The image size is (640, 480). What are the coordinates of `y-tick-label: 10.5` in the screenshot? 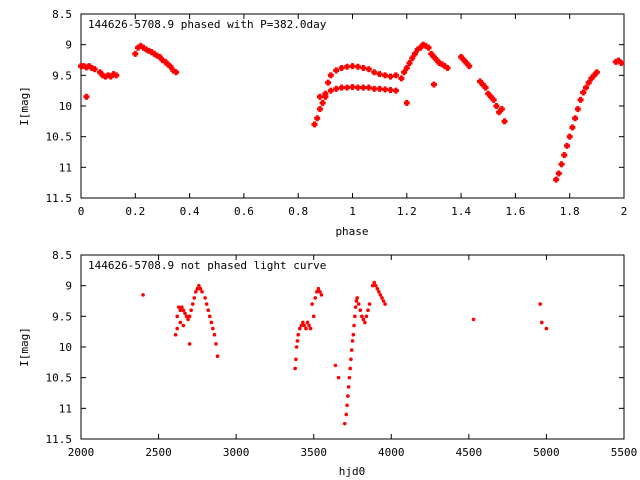 It's located at (59, 137).